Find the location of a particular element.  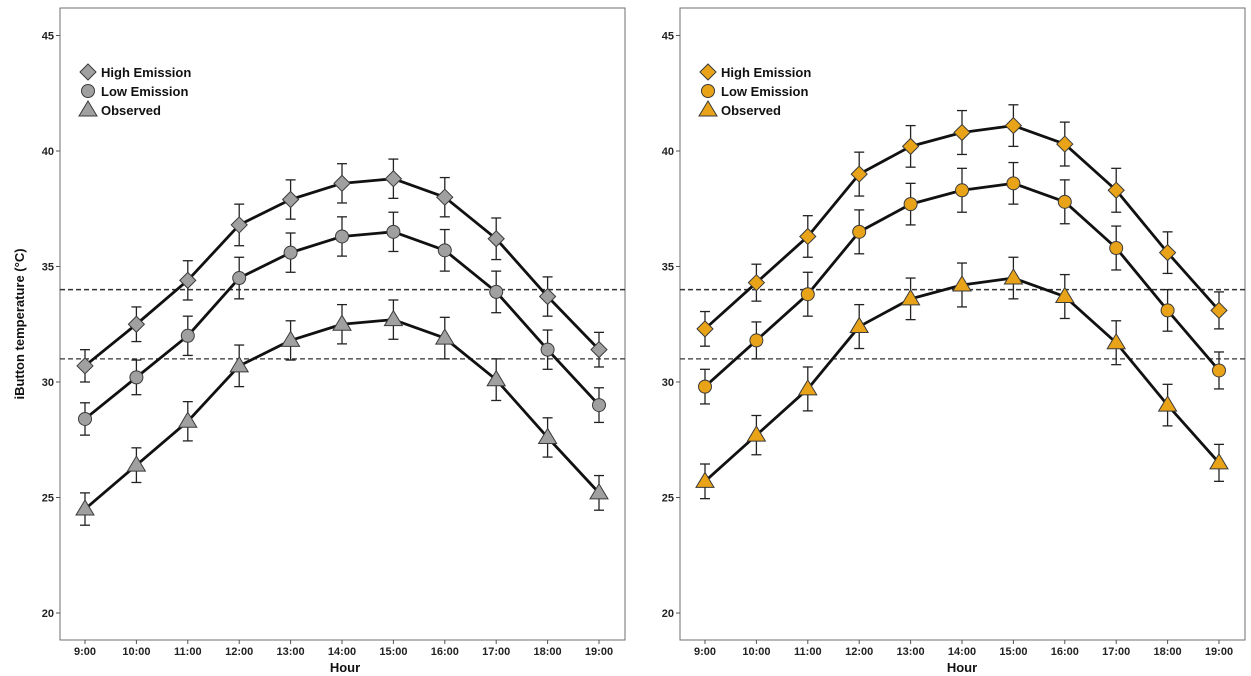

x-tick-label: 18:00 is located at coordinates (548, 652).